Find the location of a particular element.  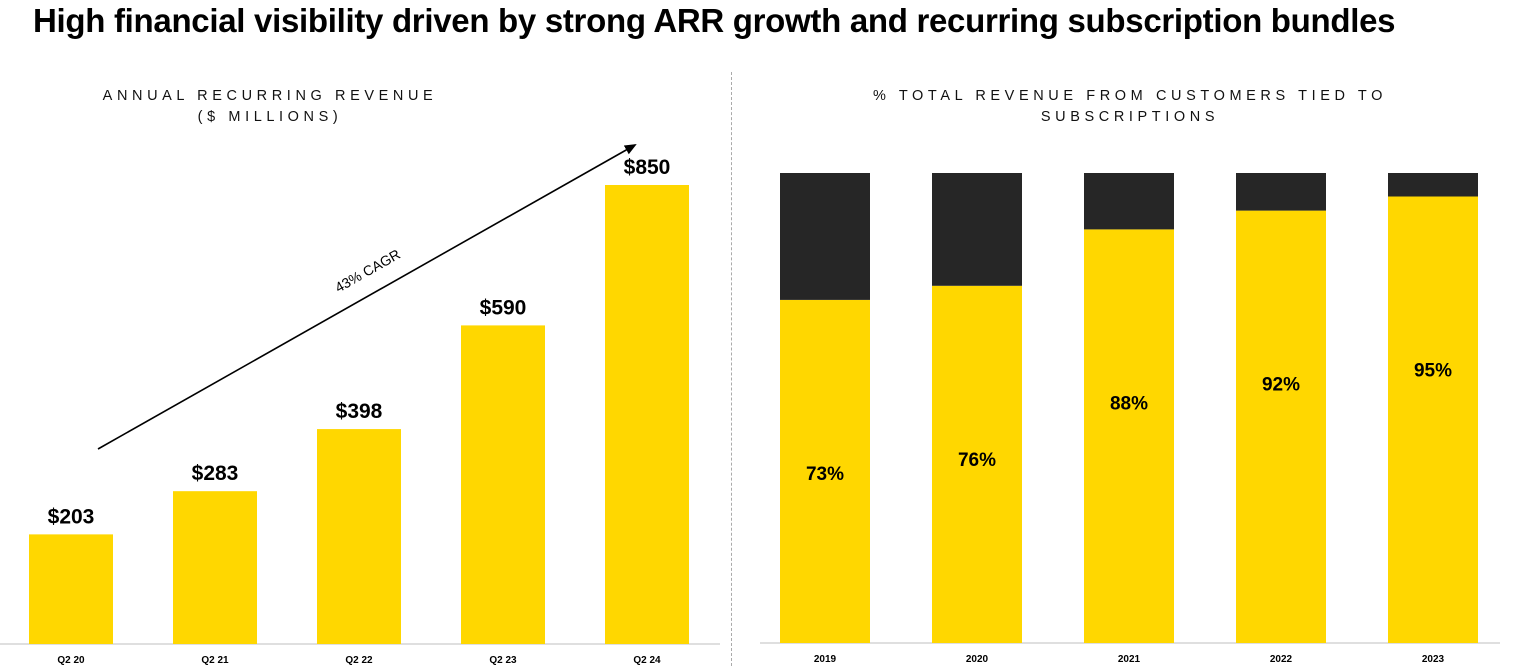

arr-x-tick-label: Q2 22 is located at coordinates (359, 660).